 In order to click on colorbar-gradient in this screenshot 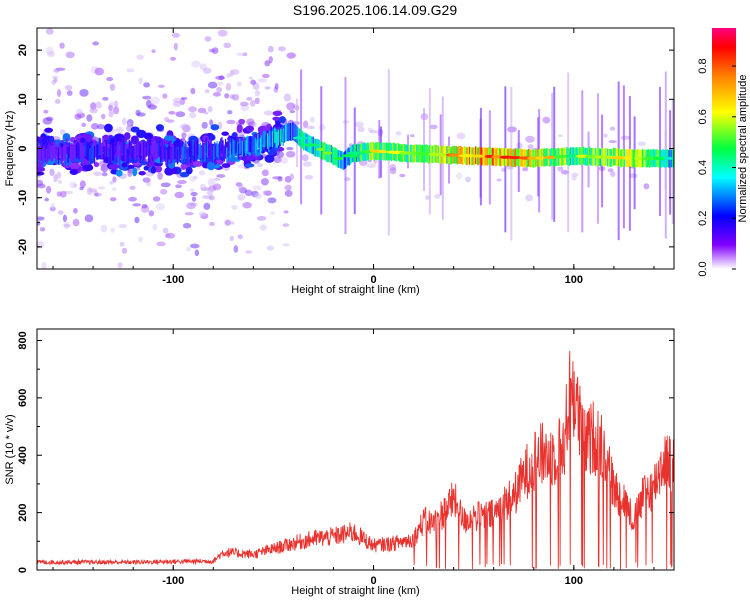, I will do `click(724, 148)`.